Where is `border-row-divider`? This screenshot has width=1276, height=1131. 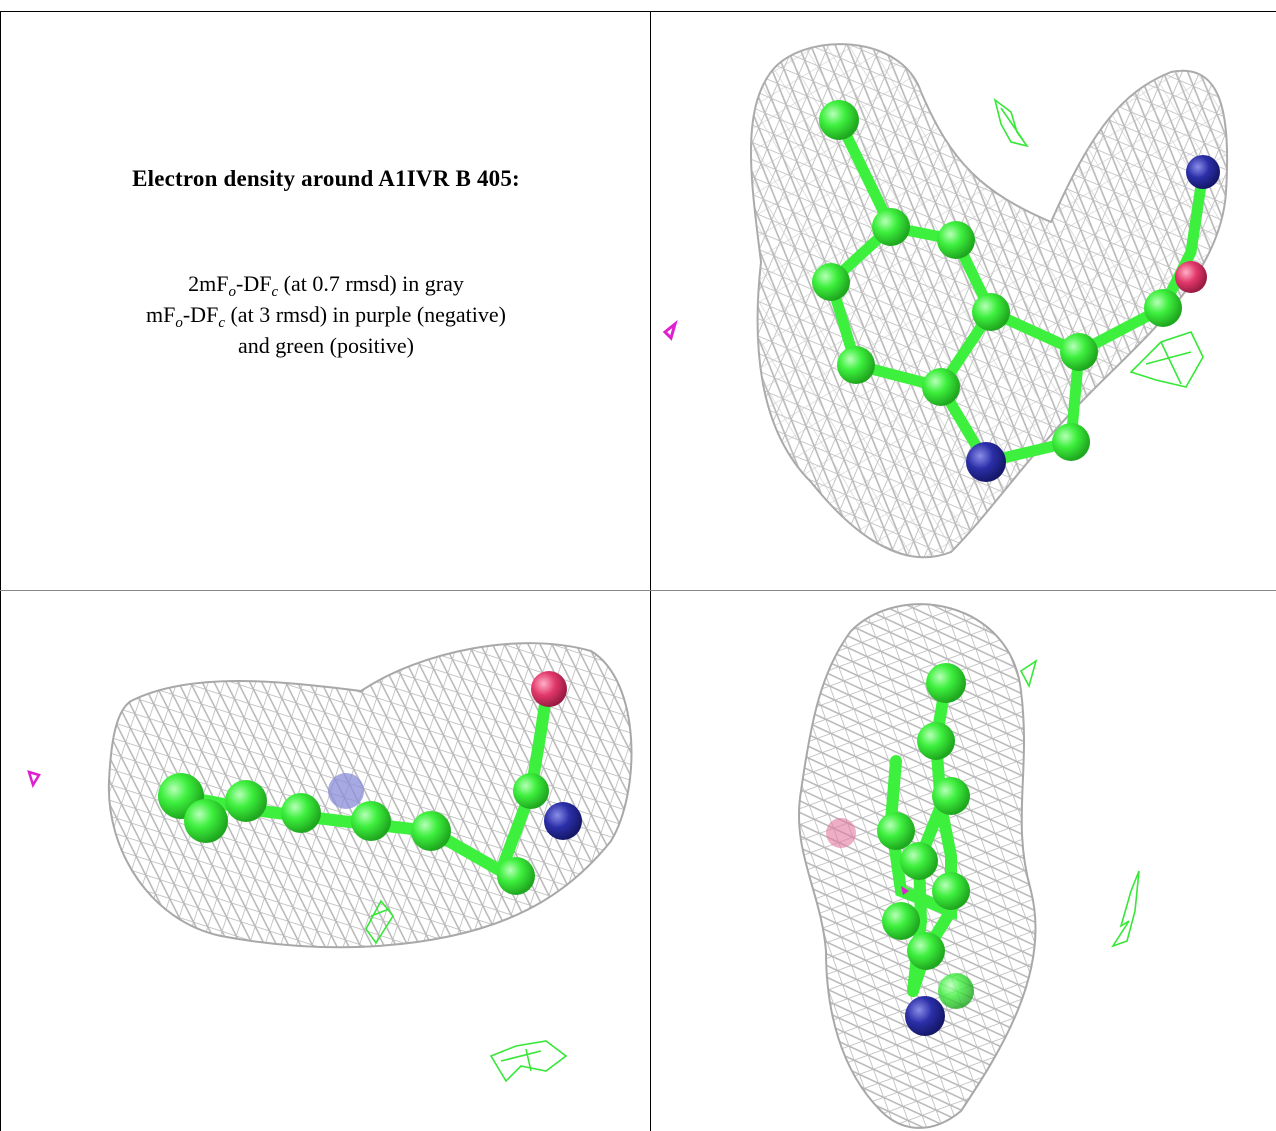
border-row-divider is located at coordinates (638, 590).